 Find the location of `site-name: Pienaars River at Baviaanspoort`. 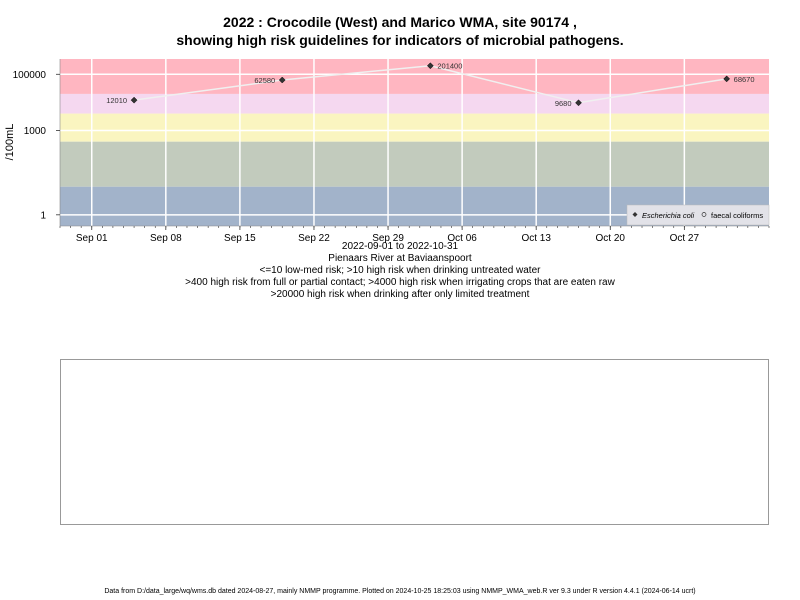

site-name: Pienaars River at Baviaanspoort is located at coordinates (400, 258).